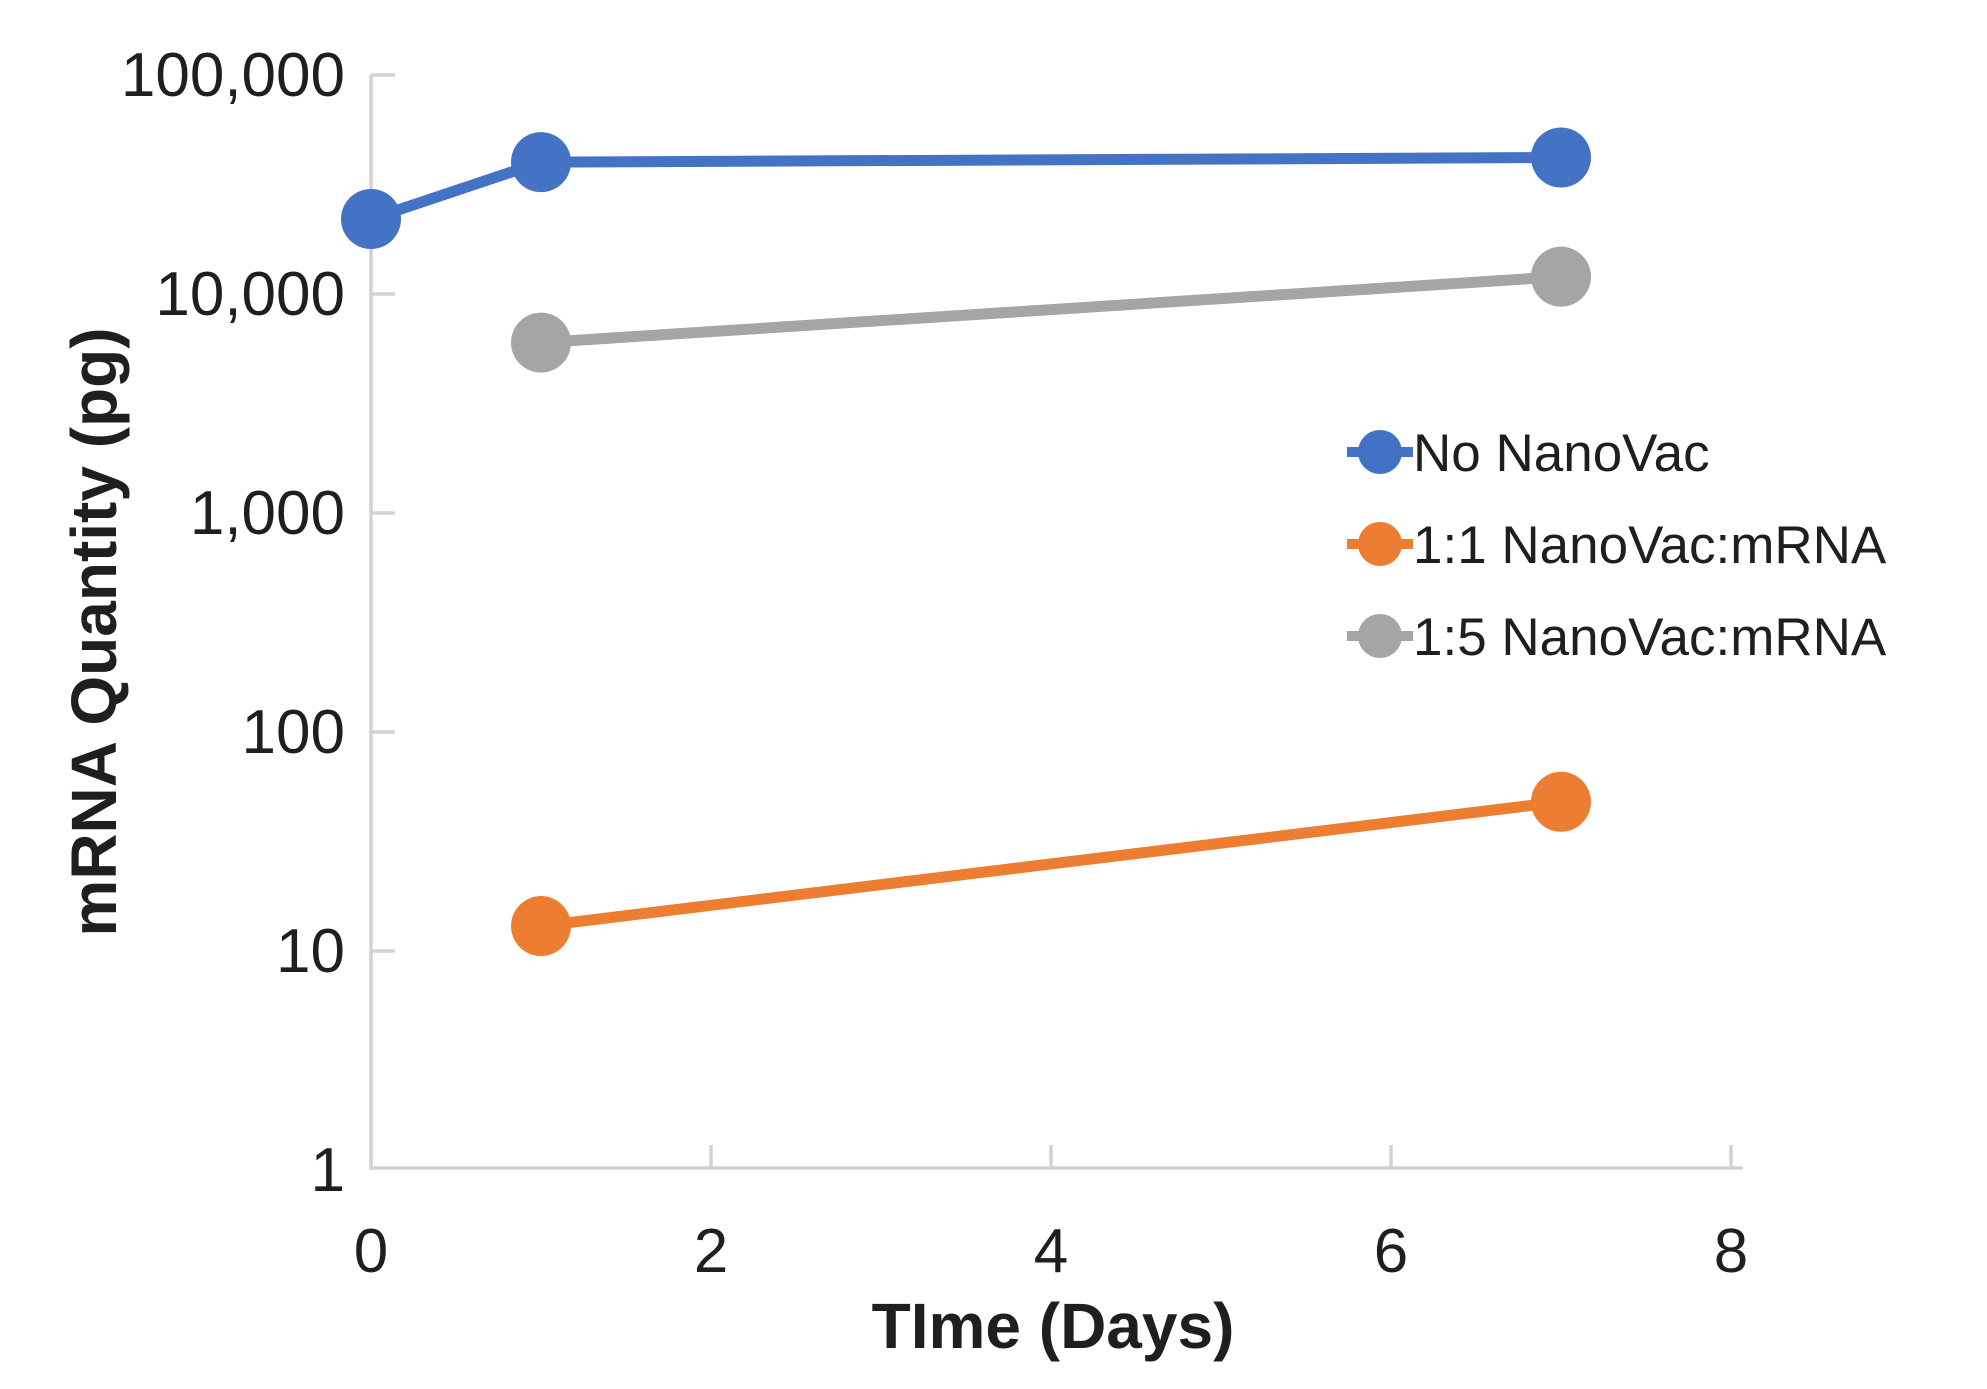  I want to click on x-axis-title: TIme (Days), so click(1053, 1326).